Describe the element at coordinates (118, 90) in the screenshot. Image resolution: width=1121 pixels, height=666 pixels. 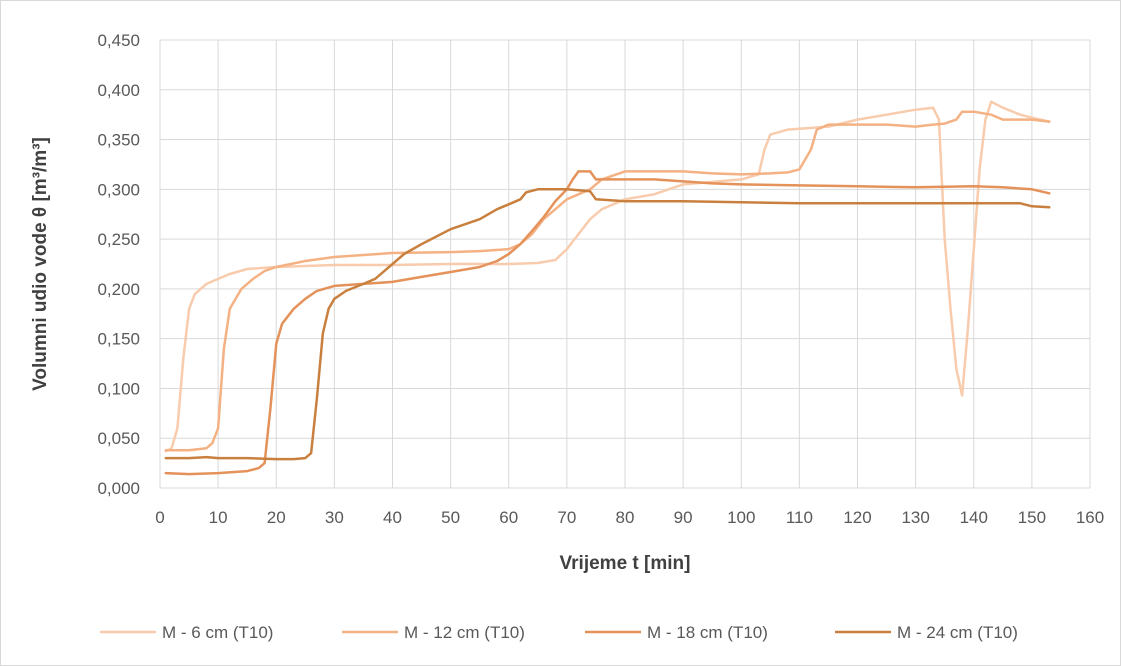
I see `y-tick-label: 0,400` at that location.